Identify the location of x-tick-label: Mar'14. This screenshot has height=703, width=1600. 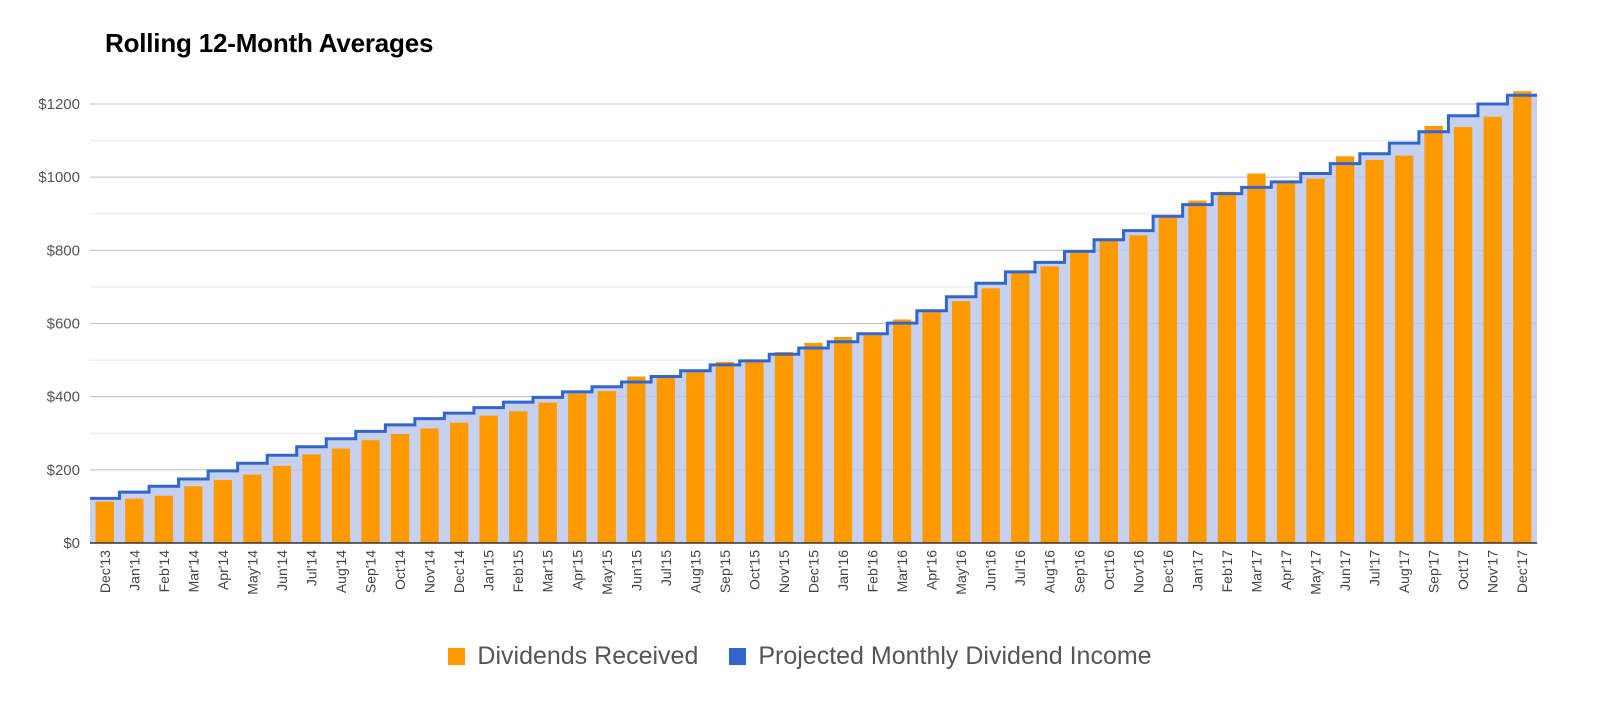
(193, 571).